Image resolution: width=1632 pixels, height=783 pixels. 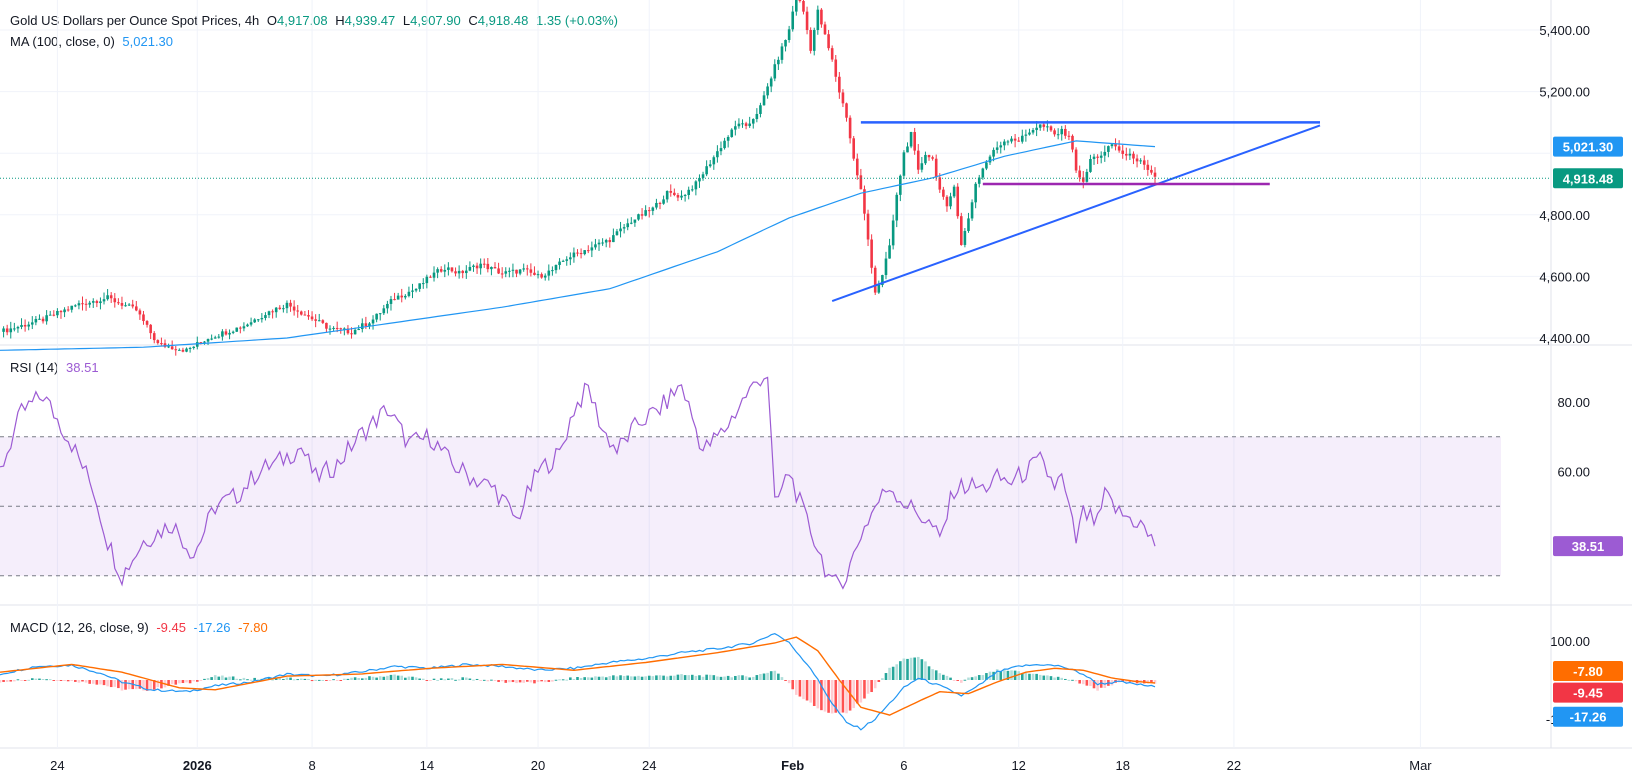 What do you see at coordinates (1588, 692) in the screenshot?
I see `macd-hist-badge-bg` at bounding box center [1588, 692].